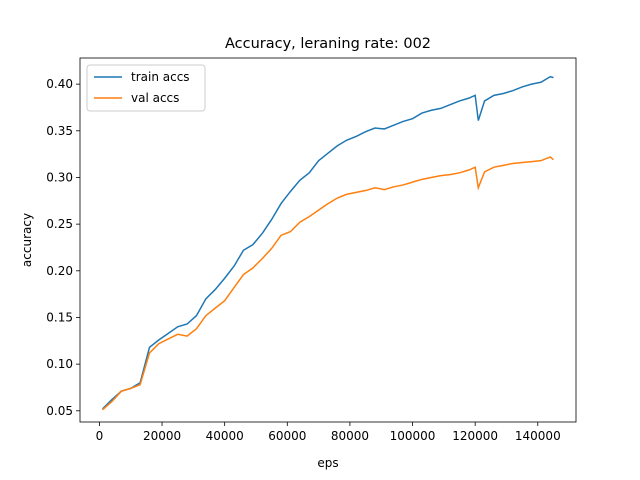 This screenshot has height=480, width=640. What do you see at coordinates (59, 224) in the screenshot?
I see `y-tick-label: 0.25` at bounding box center [59, 224].